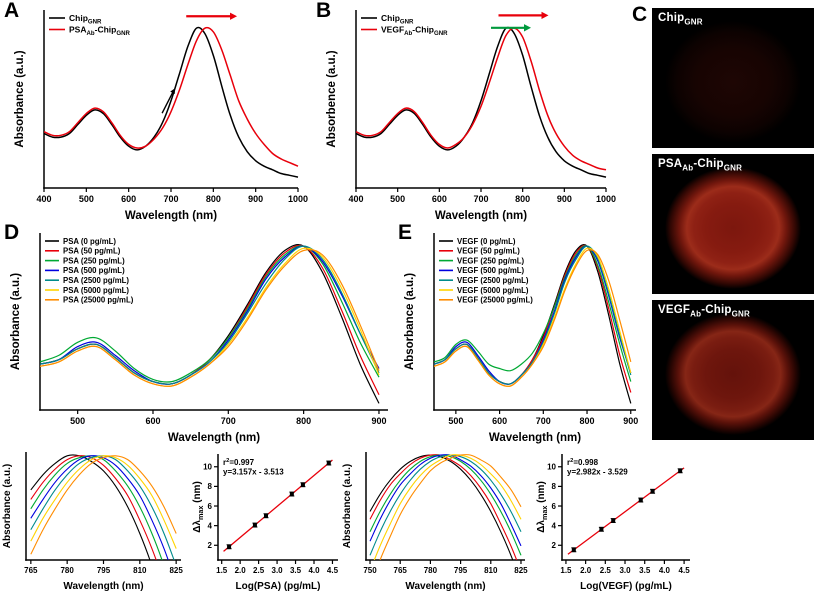  Describe the element at coordinates (704, 311) in the screenshot. I see `chip-label: VEGFAb-ChipGNR` at that location.